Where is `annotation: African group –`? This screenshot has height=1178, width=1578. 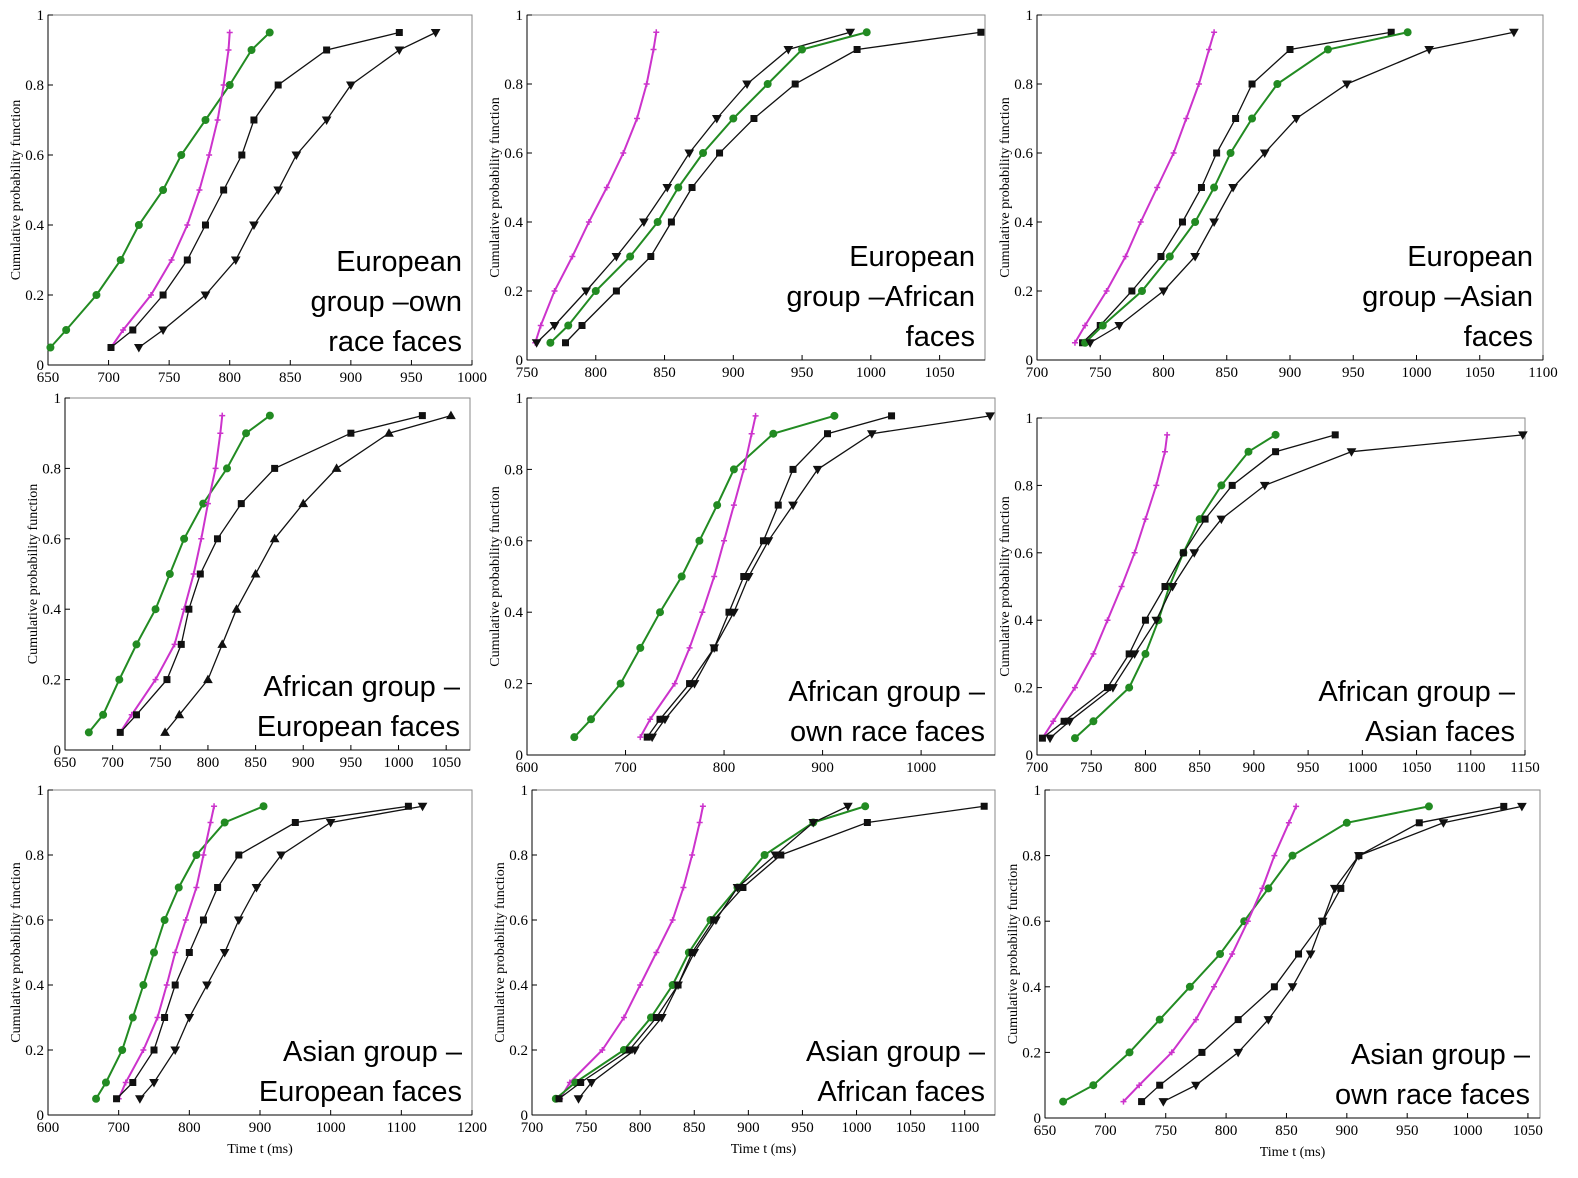 annotation: African group – is located at coordinates (1417, 692).